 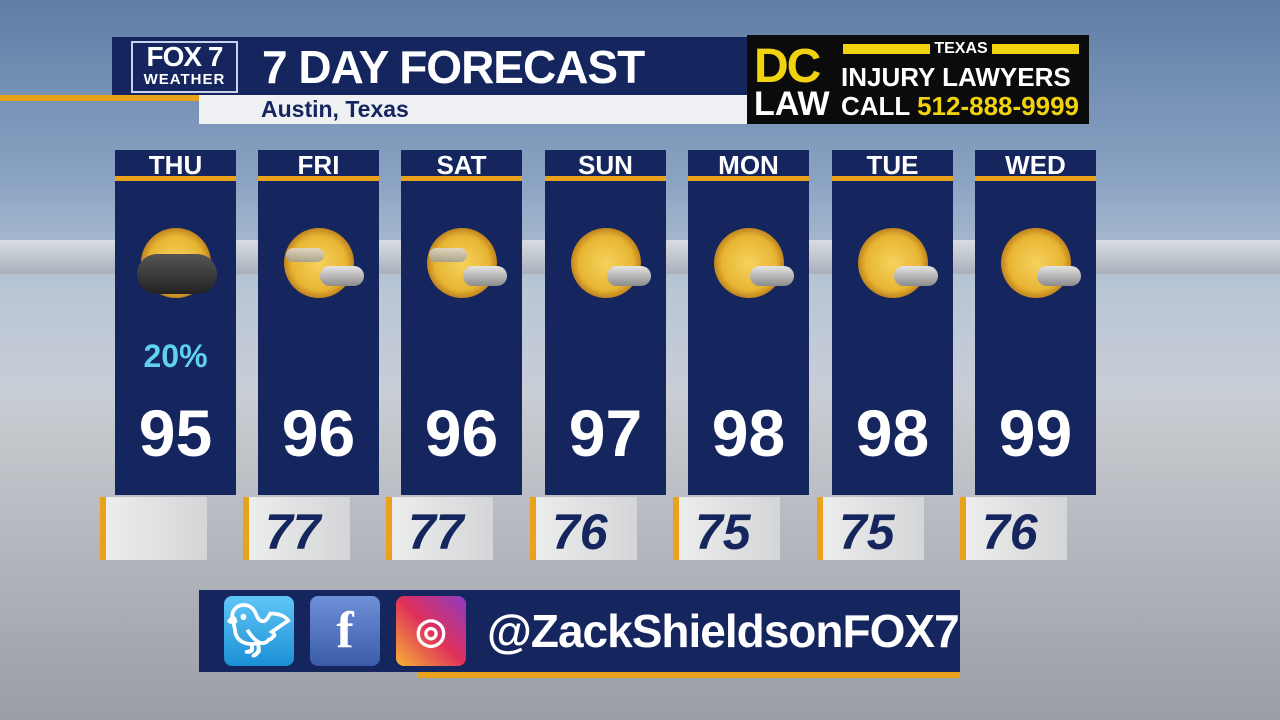 What do you see at coordinates (100, 98) in the screenshot?
I see `accent-line` at bounding box center [100, 98].